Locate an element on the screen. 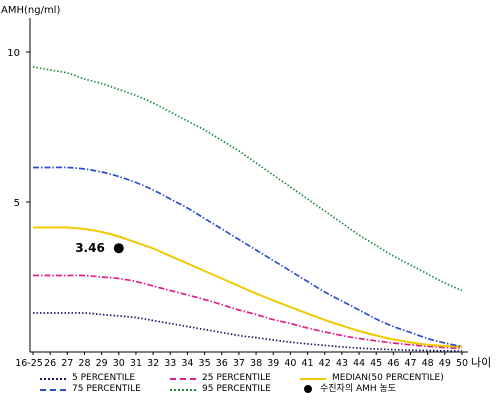 The image size is (500, 400). series-line-5-percentile is located at coordinates (248, 332).